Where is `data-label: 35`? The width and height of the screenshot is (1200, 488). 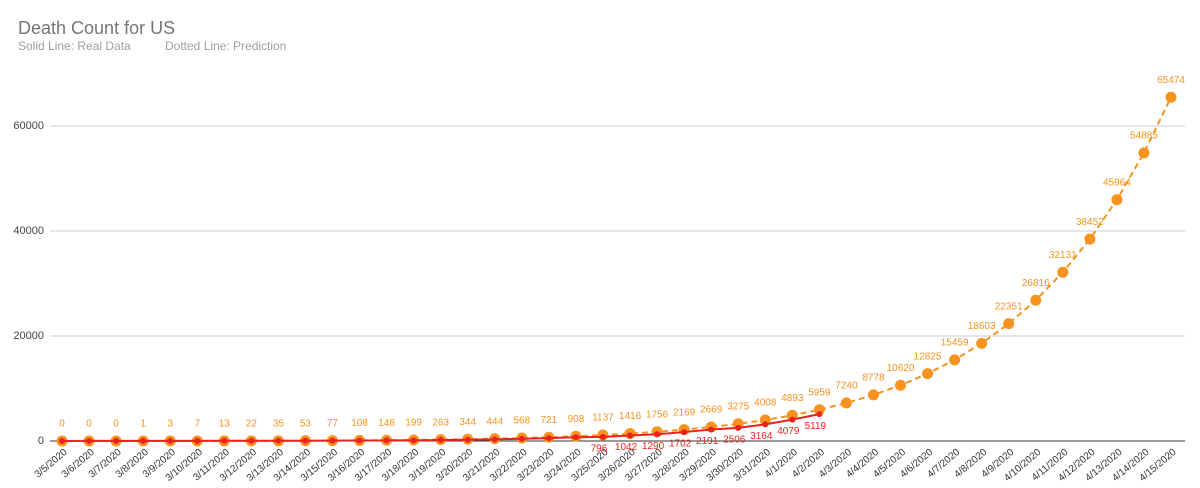
data-label: 35 is located at coordinates (279, 423).